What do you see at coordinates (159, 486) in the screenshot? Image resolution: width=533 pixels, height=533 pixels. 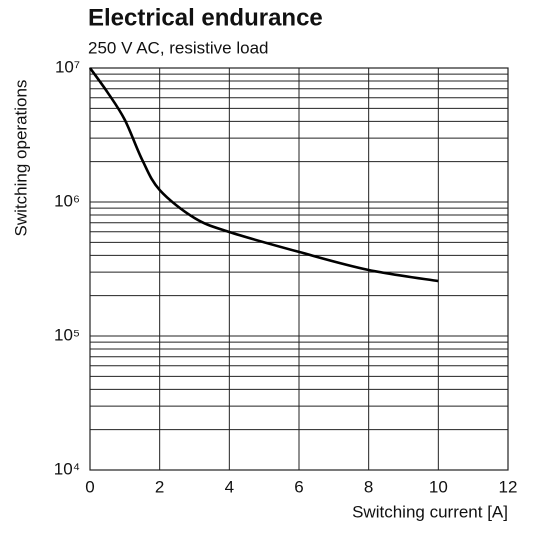 I see `x-tick-label: 2` at bounding box center [159, 486].